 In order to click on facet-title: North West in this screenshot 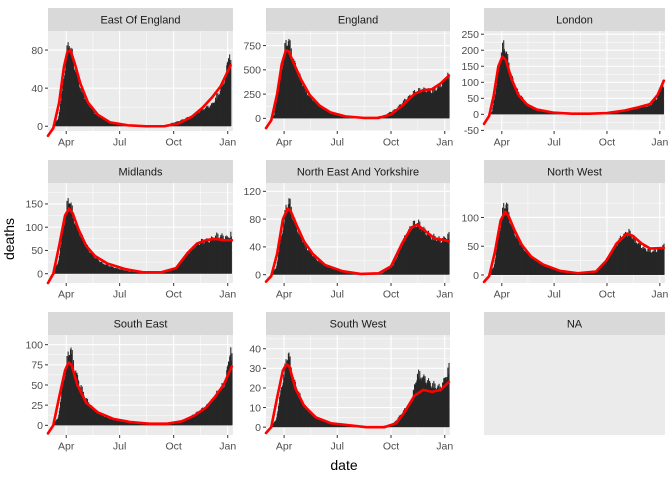, I will do `click(574, 173)`.